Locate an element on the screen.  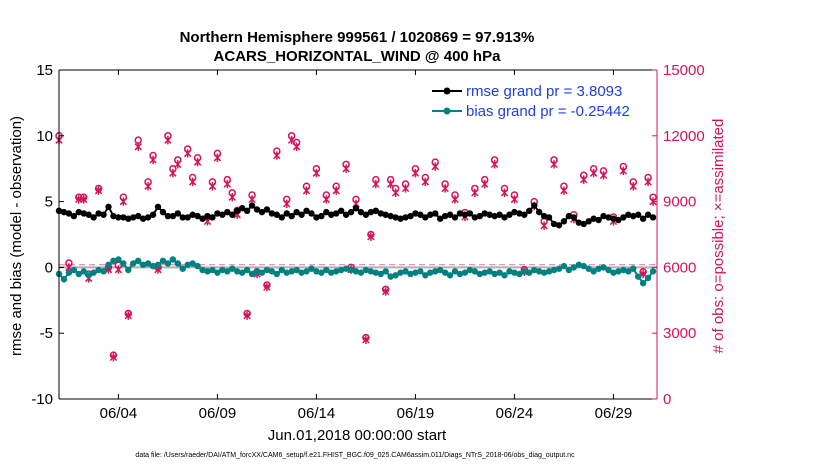
y-tick-label-right: 12000 is located at coordinates (684, 136).